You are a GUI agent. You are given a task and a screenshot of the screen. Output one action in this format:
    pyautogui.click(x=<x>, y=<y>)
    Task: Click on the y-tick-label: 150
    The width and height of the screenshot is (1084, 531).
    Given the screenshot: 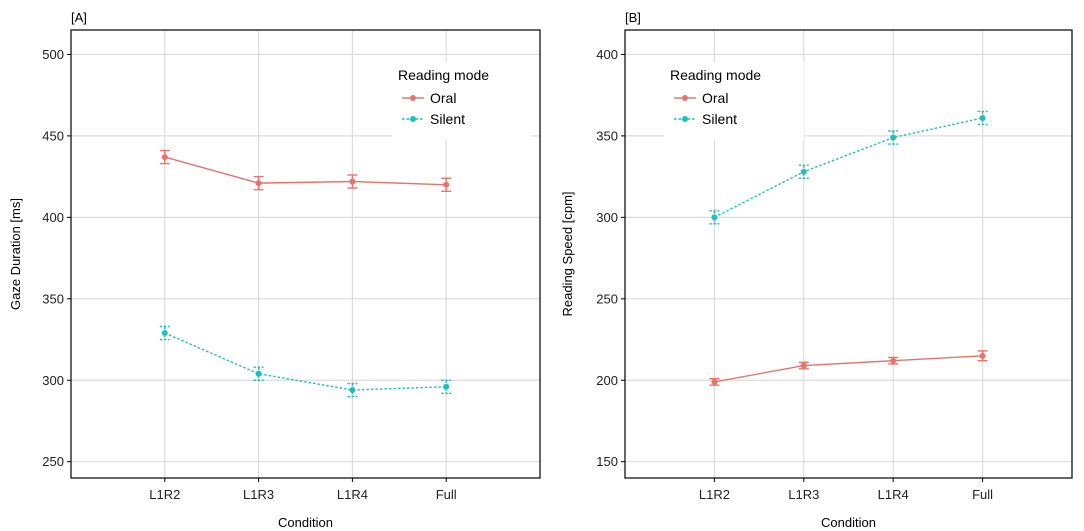 What is the action you would take?
    pyautogui.click(x=607, y=461)
    